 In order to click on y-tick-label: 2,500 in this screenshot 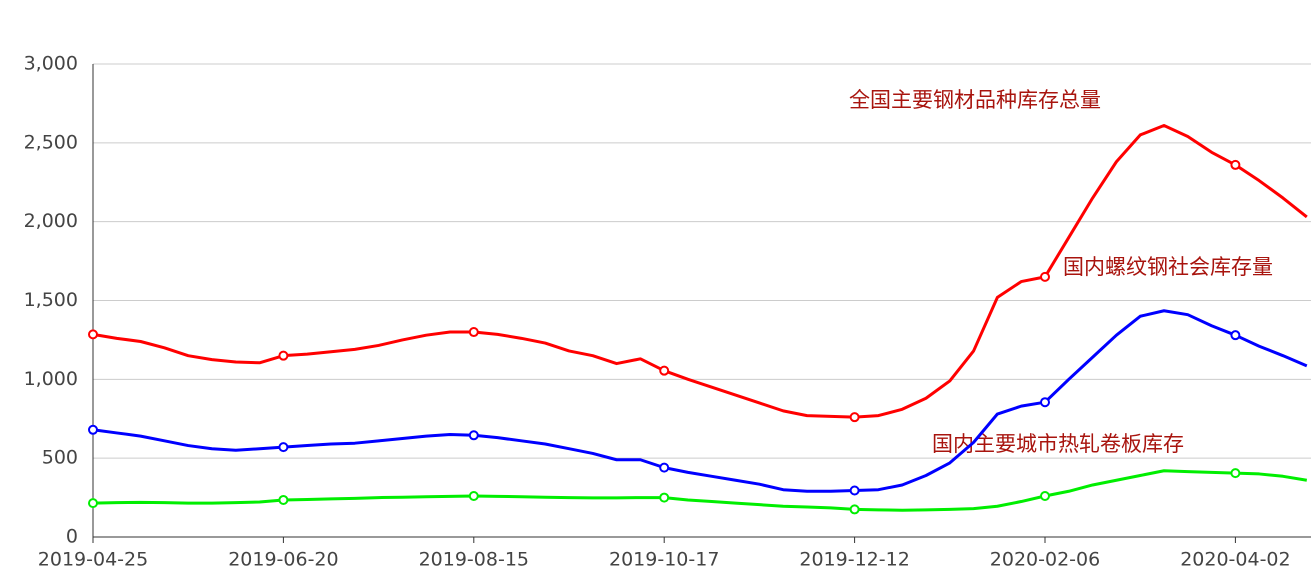, I will do `click(51, 142)`.